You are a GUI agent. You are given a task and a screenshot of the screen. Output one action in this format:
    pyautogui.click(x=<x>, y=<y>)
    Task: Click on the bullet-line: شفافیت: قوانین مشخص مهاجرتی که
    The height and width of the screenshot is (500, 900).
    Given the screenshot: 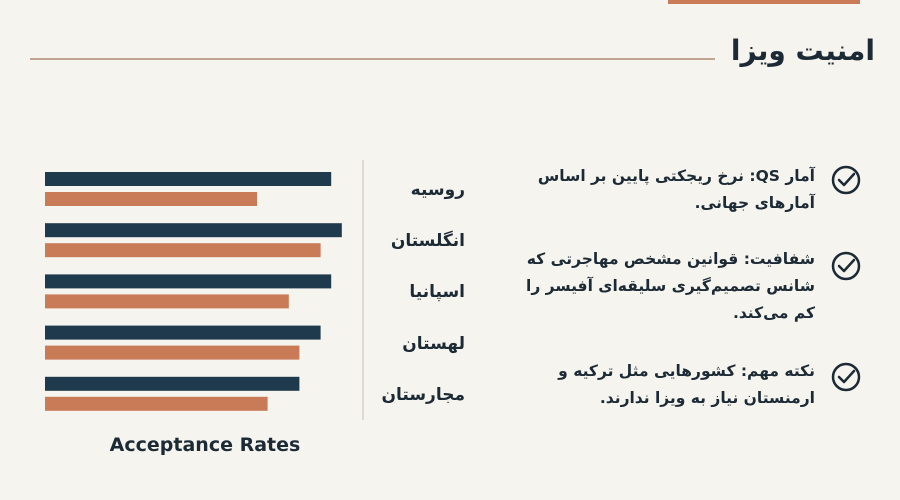 What is the action you would take?
    pyautogui.click(x=670, y=259)
    